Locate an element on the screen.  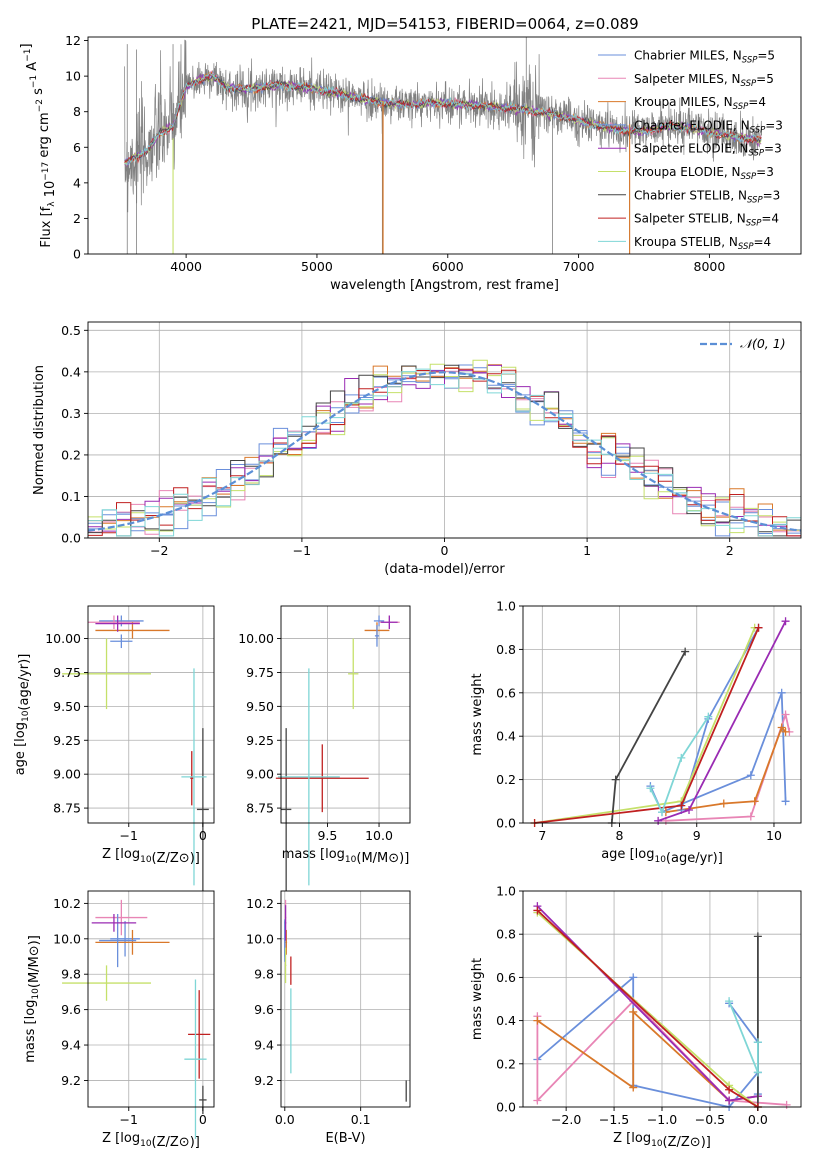
x-tick-label: 6000 is located at coordinates (448, 266).